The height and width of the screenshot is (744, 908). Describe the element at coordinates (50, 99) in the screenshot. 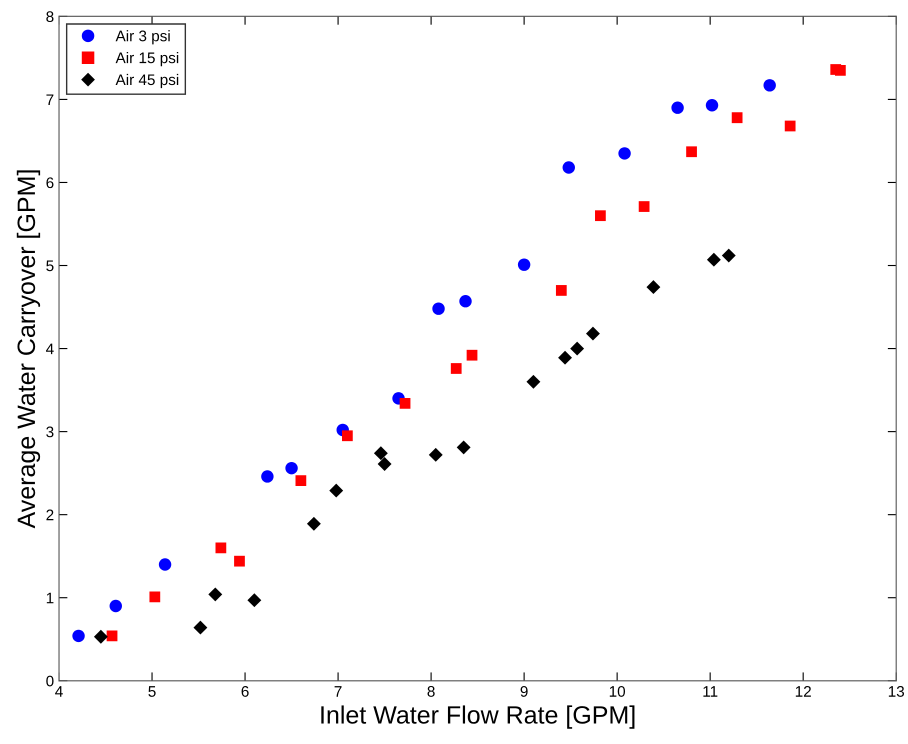

I see `y-tick-label: 7` at that location.